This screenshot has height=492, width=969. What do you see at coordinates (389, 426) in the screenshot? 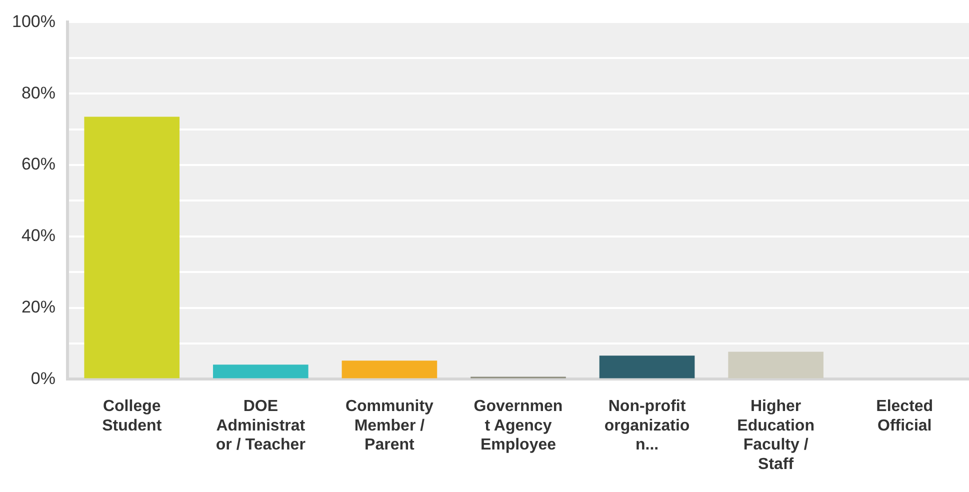
I see `x-tick-label: Community Member / Parent` at bounding box center [389, 426].